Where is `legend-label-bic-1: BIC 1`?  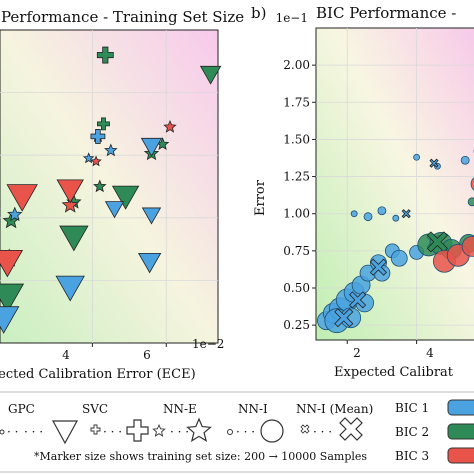 legend-label-bic-1: BIC 1 is located at coordinates (412, 408).